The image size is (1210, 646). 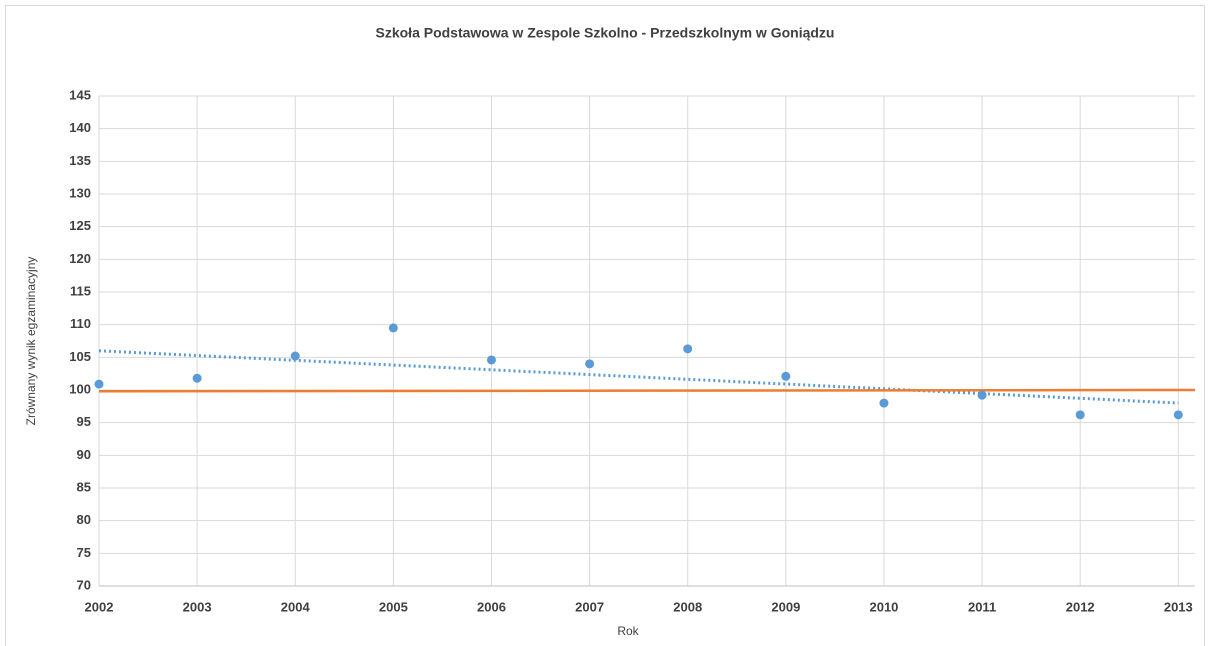 I want to click on y-tick-label: 85, so click(x=84, y=486).